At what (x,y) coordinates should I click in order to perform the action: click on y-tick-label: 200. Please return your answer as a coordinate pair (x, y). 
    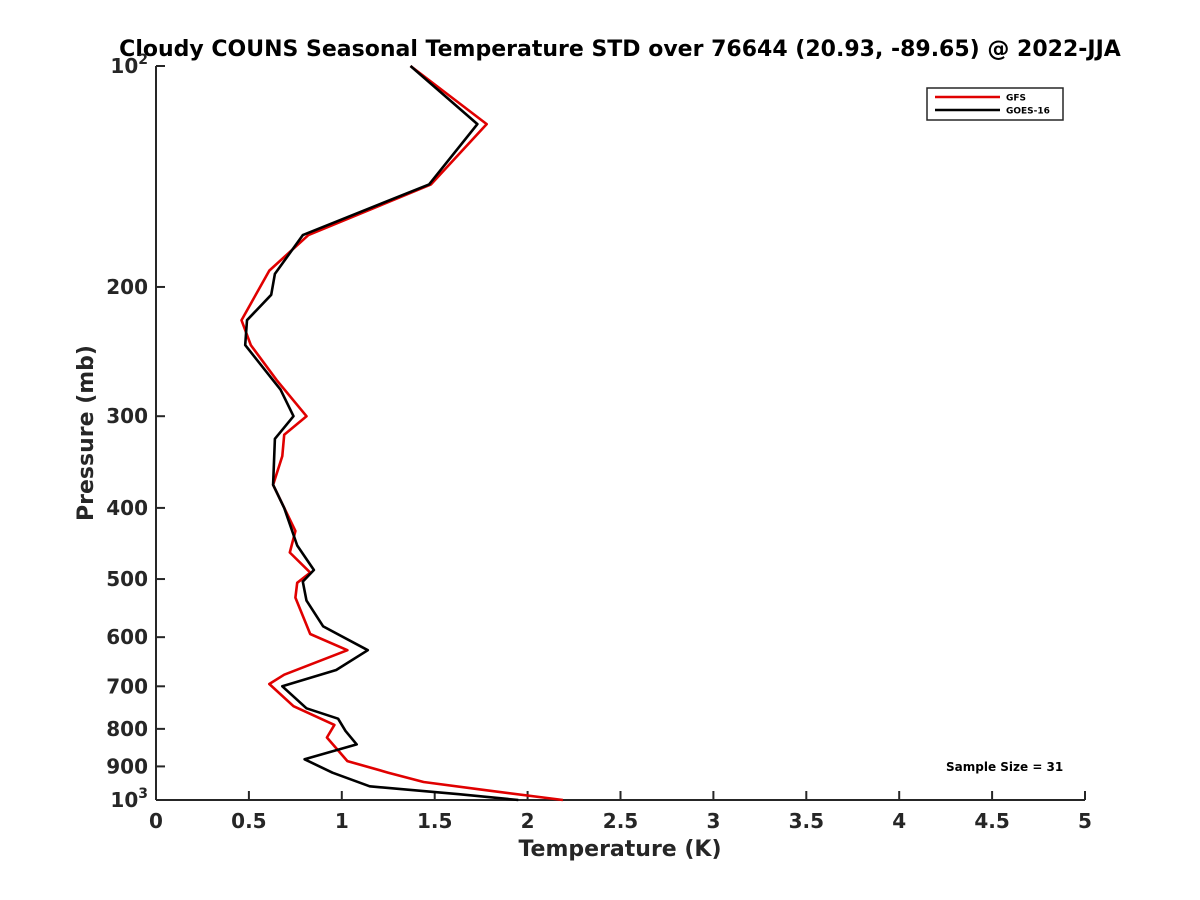
    Looking at the image, I should click on (127, 287).